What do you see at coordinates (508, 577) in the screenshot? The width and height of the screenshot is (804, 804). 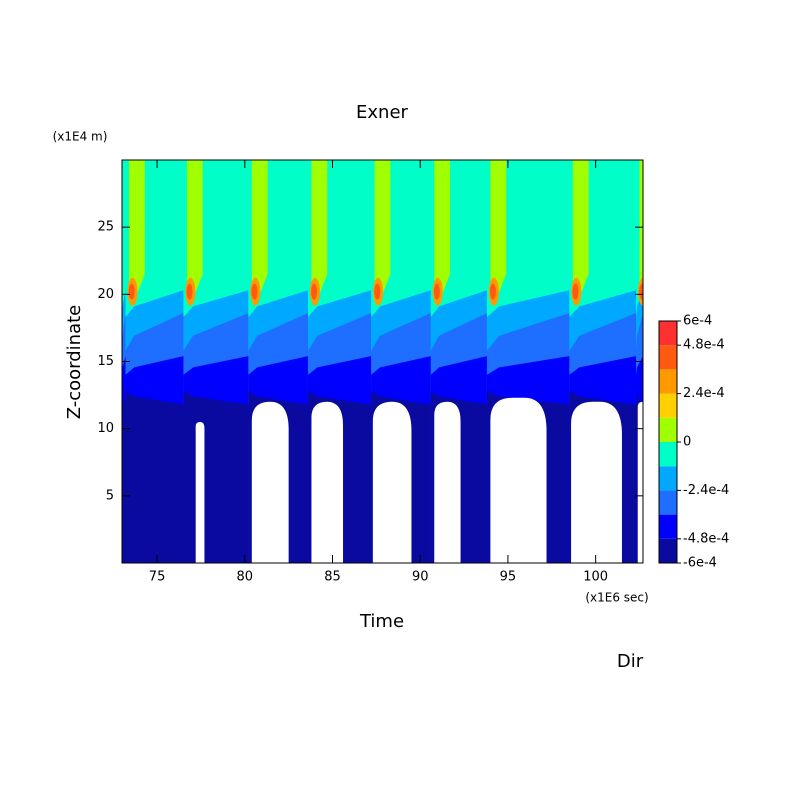 I see `x-tick-label: 95` at bounding box center [508, 577].